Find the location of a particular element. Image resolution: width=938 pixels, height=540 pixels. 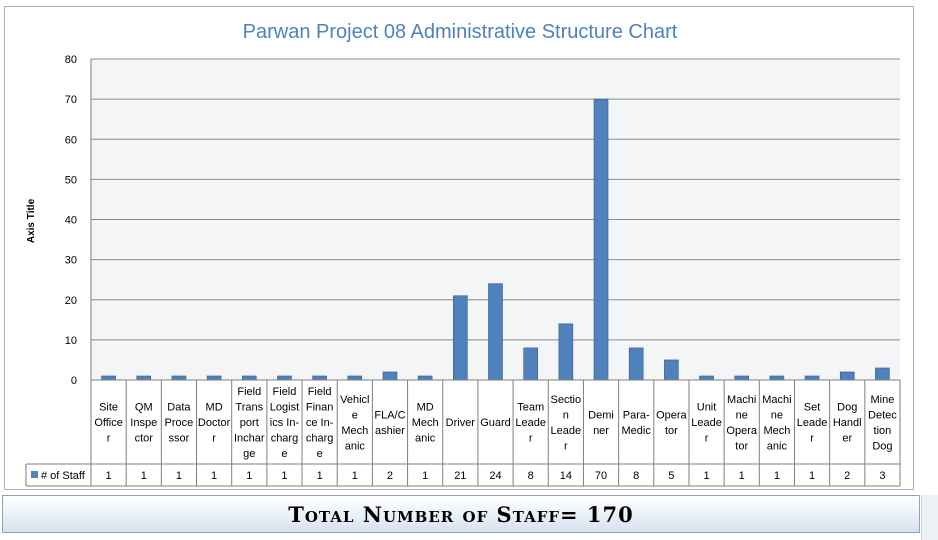

x-category-label: MD Doctor r is located at coordinates (214, 423).